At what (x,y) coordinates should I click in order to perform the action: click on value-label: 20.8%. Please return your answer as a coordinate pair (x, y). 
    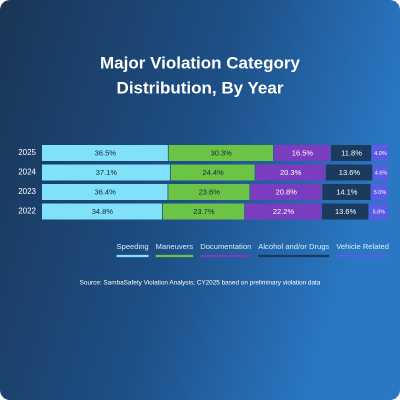
    Looking at the image, I should click on (287, 191).